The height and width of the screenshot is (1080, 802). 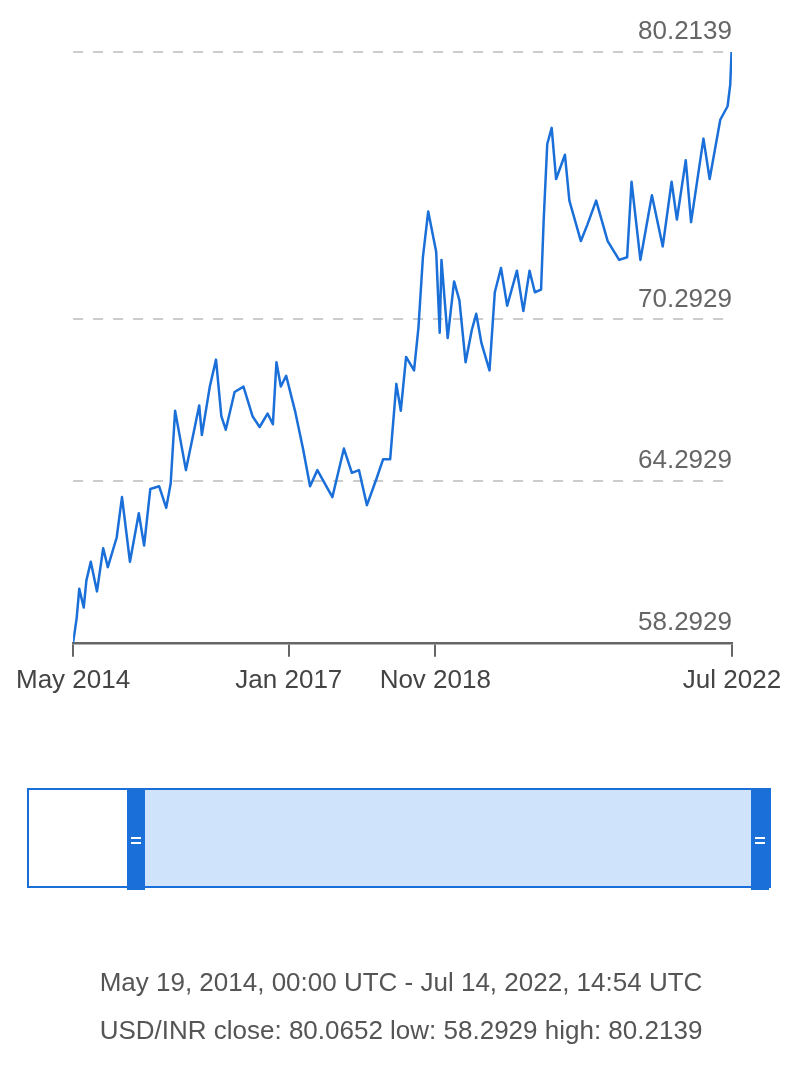 What do you see at coordinates (289, 678) in the screenshot?
I see `x-tick-label: Jan 2017` at bounding box center [289, 678].